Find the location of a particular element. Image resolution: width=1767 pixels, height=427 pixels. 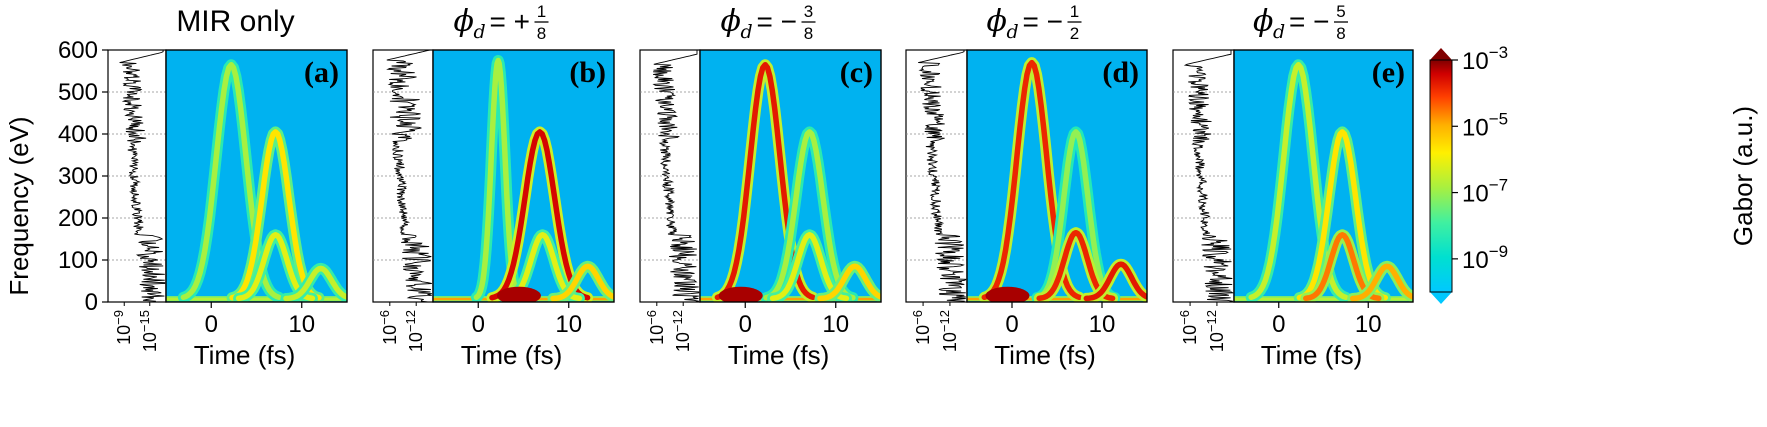

colorbar-tick-label: 10⁻³ is located at coordinates (1485, 59).